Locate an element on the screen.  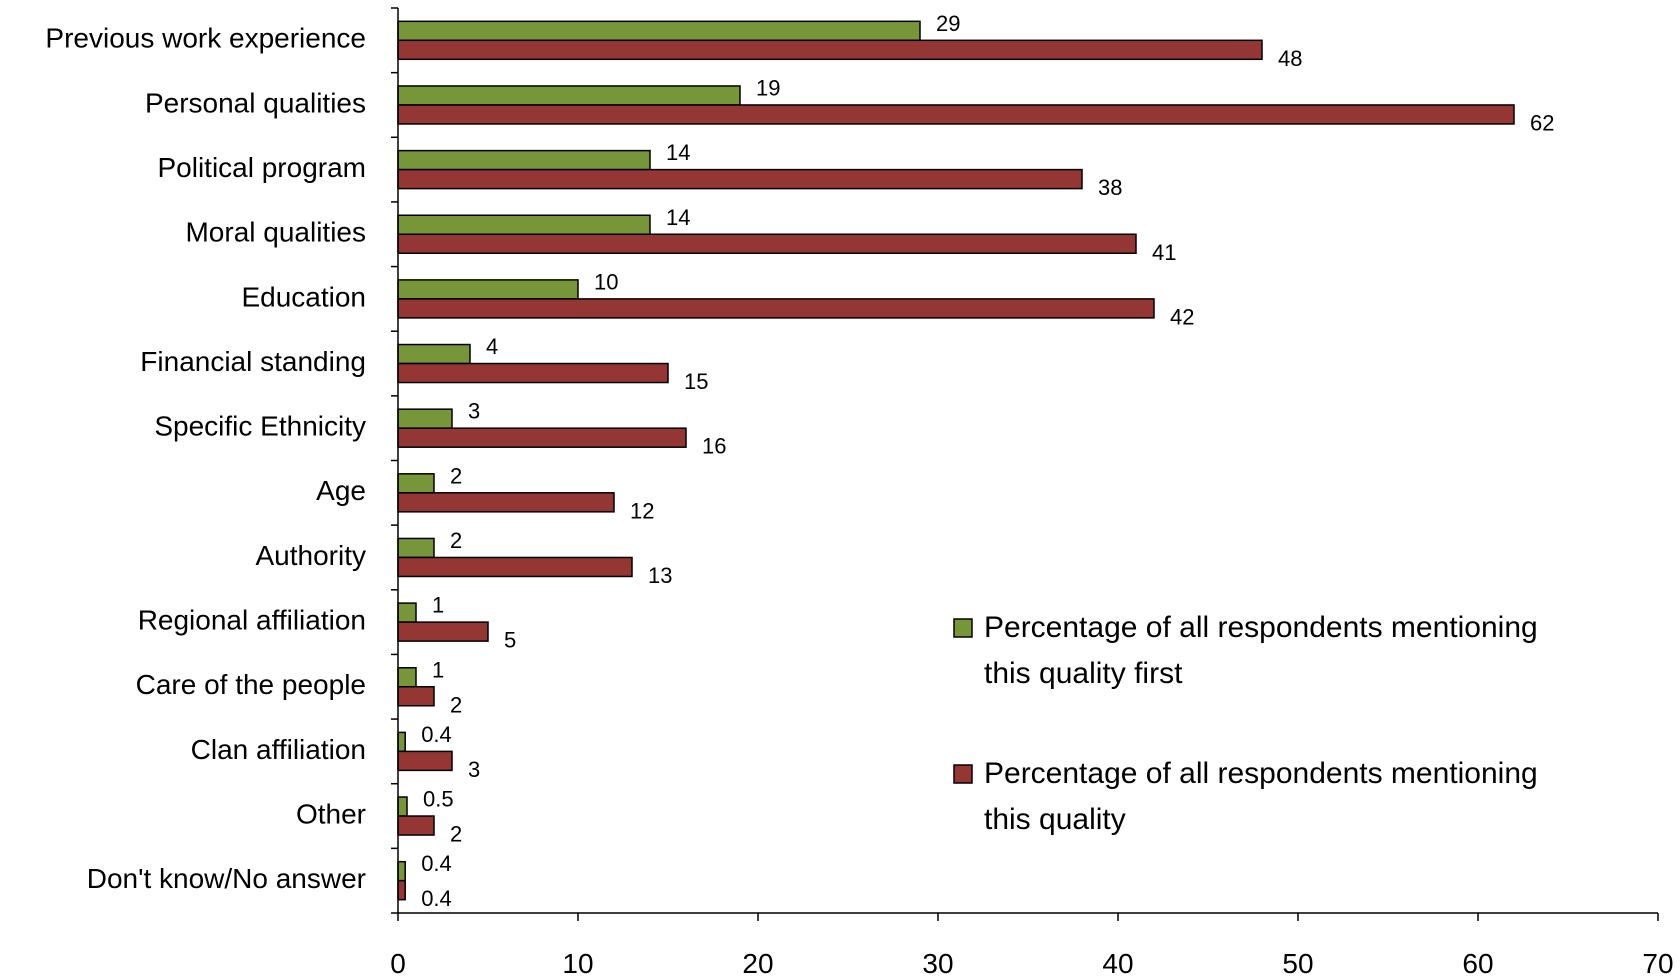
data-label: 12 is located at coordinates (642, 510).